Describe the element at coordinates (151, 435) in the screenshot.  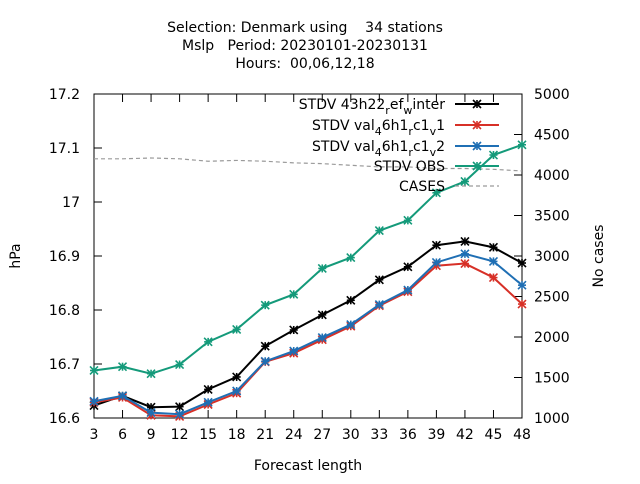
I see `x-tick-label: 9` at that location.